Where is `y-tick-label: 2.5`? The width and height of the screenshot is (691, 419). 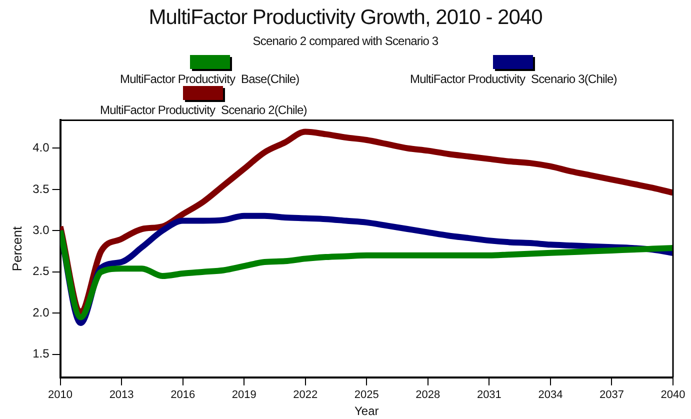 y-tick-label: 2.5 is located at coordinates (41, 271).